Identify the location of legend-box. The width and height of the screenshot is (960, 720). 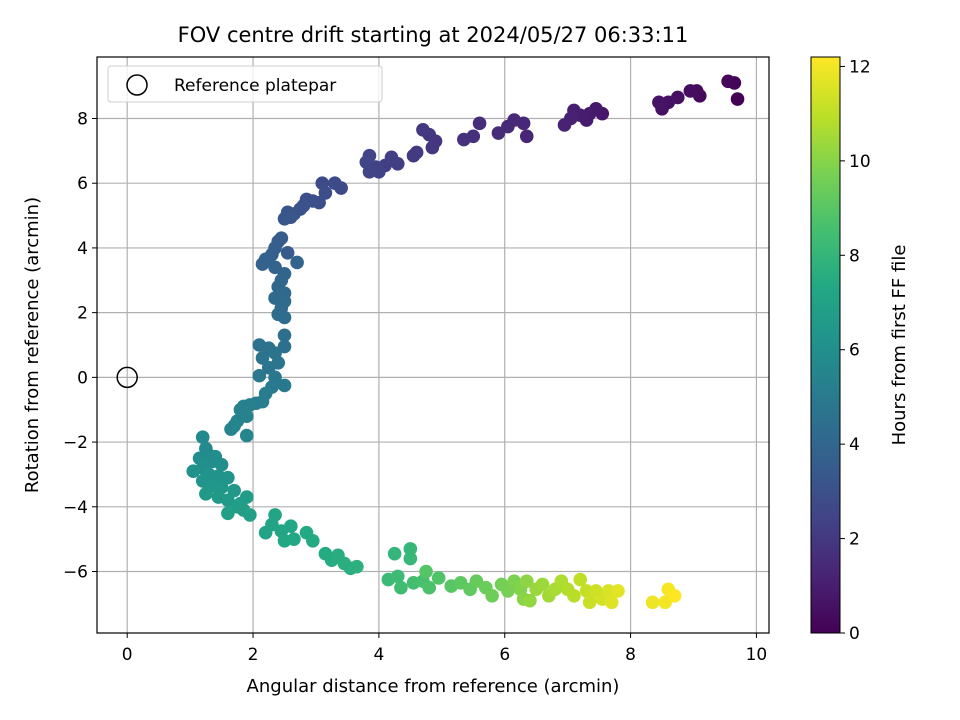
(245, 84).